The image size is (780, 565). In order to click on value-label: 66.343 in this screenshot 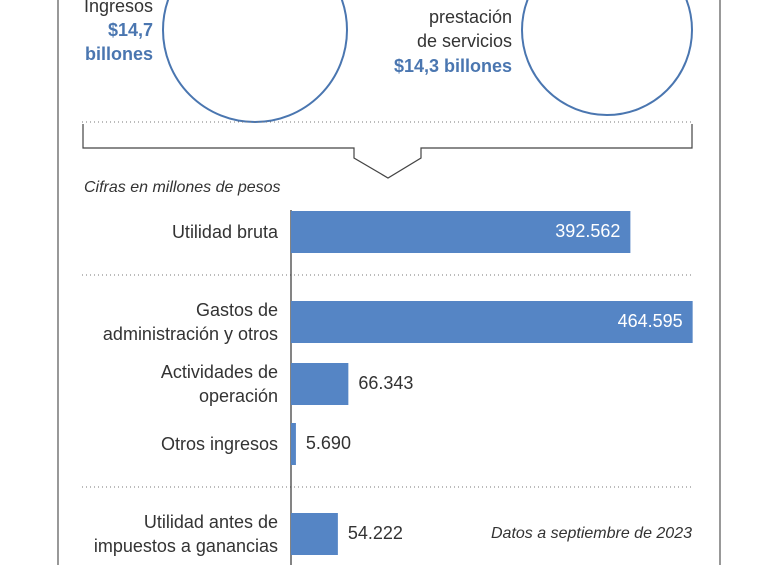, I will do `click(385, 383)`.